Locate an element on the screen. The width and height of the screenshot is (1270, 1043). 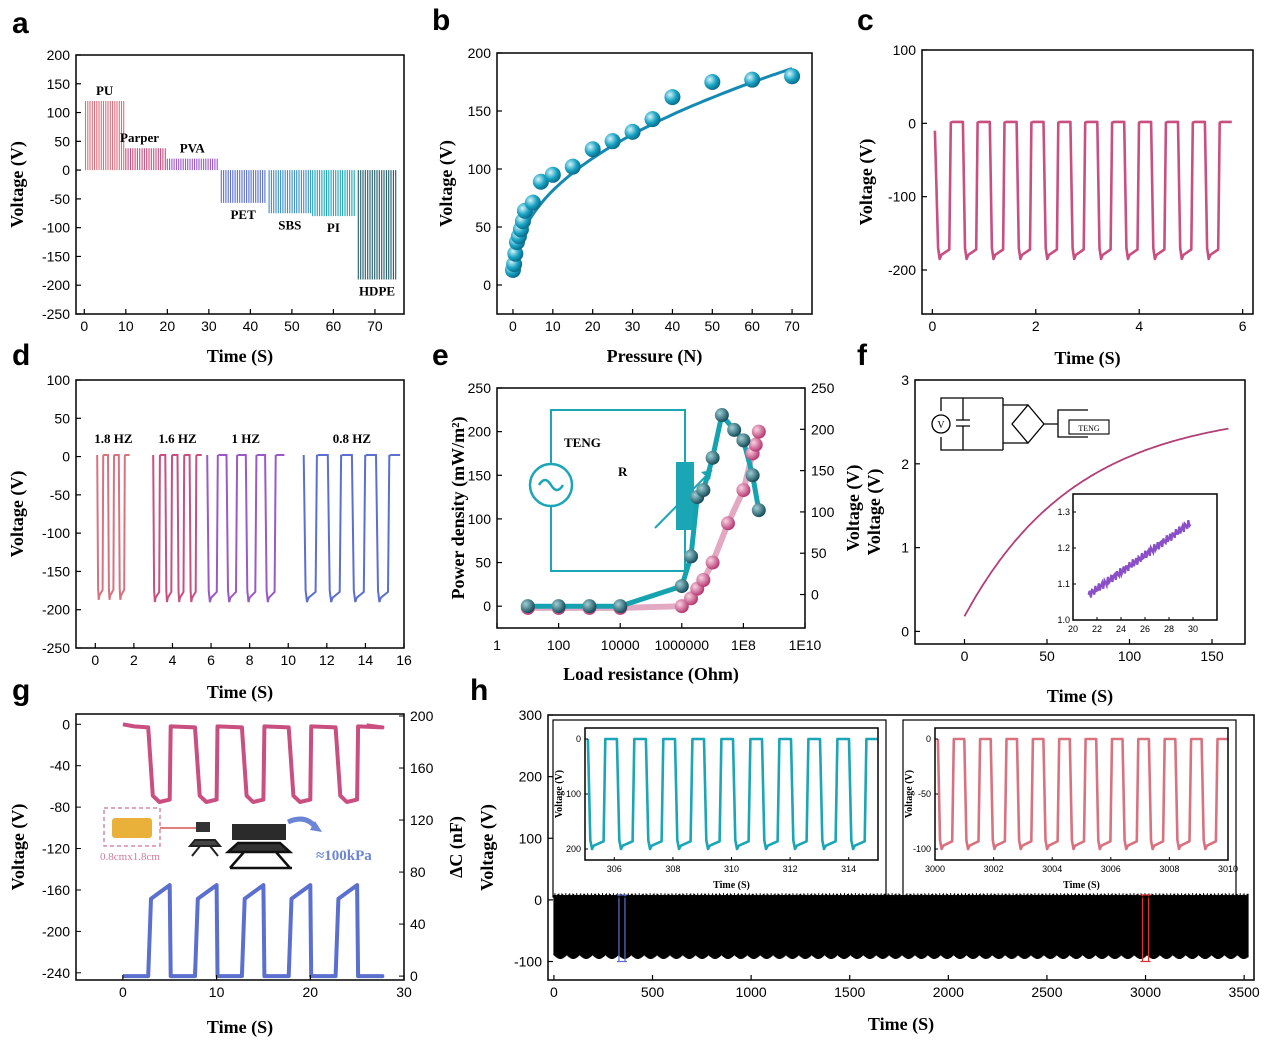
frequency-label: 0.8 HZ is located at coordinates (352, 438).